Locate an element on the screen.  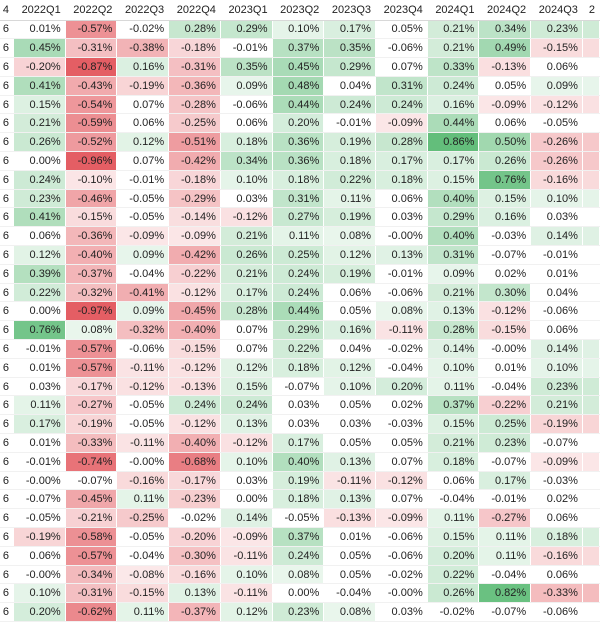
value-cell: 0.14% is located at coordinates (453, 349).